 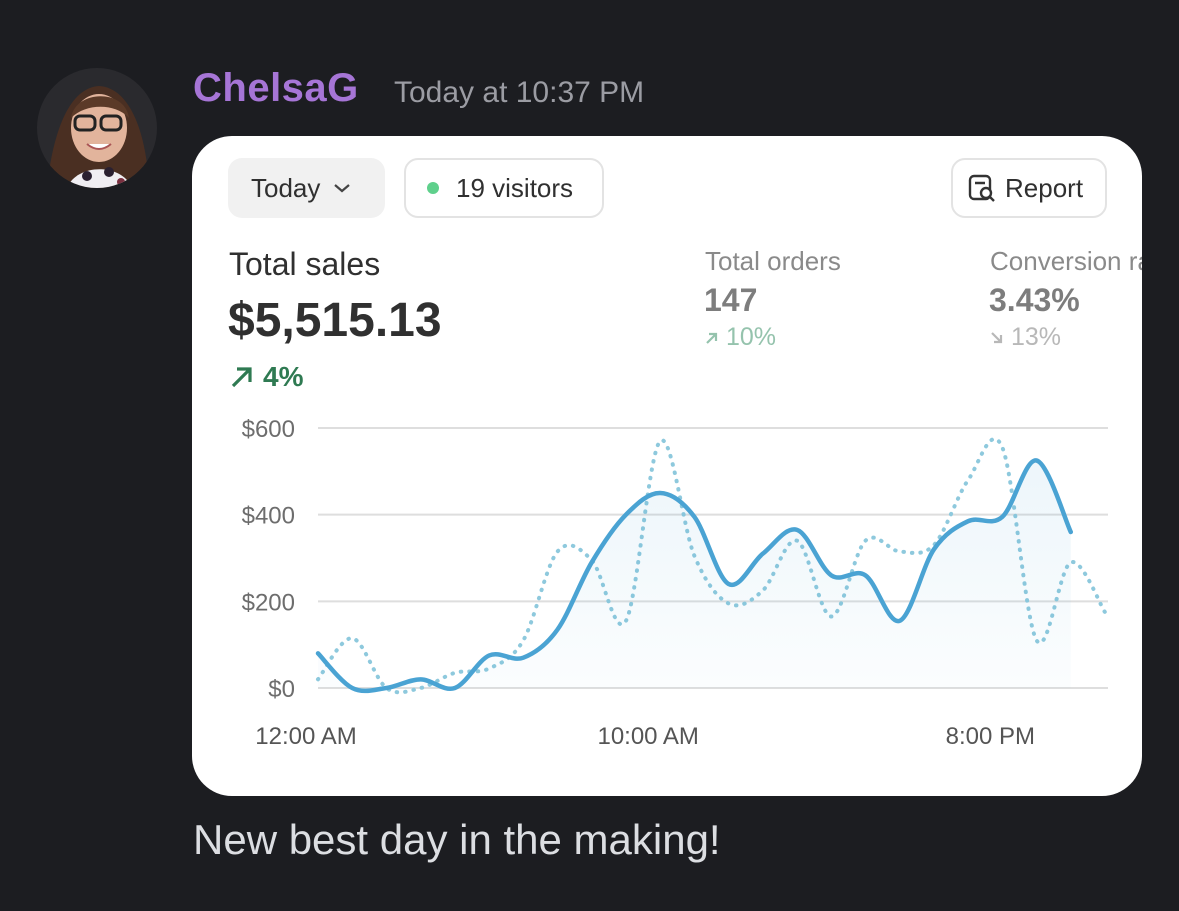 What do you see at coordinates (1036, 337) in the screenshot?
I see `metric-change-text: 13%` at bounding box center [1036, 337].